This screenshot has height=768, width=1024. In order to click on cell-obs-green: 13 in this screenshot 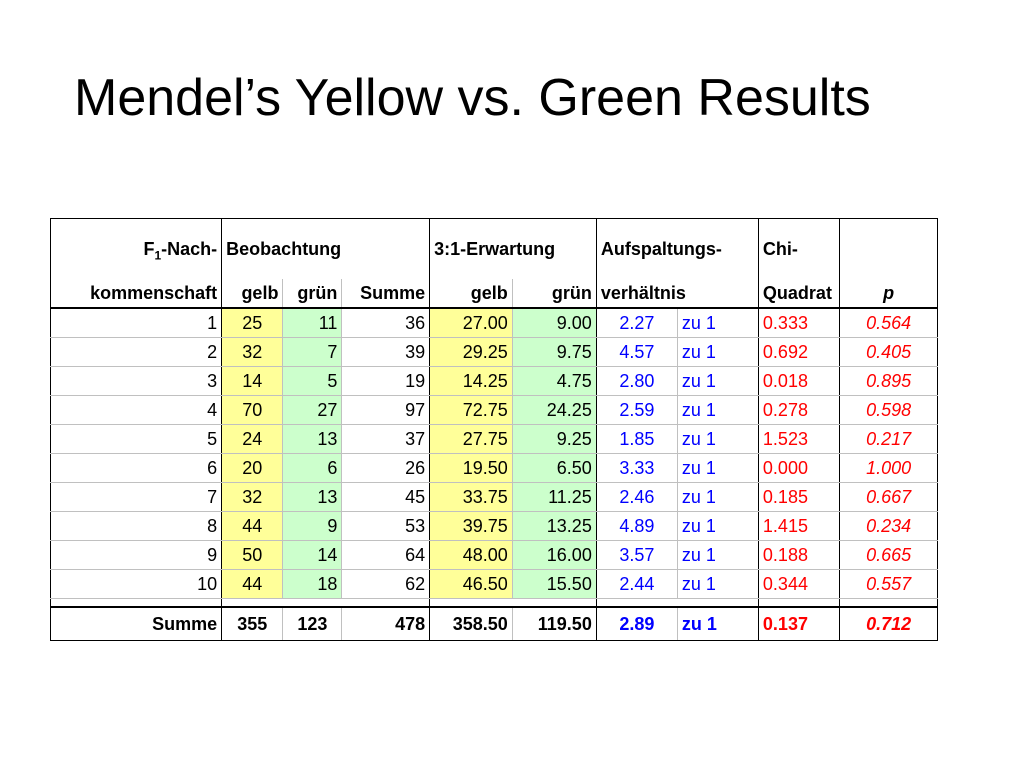, I will do `click(312, 439)`.